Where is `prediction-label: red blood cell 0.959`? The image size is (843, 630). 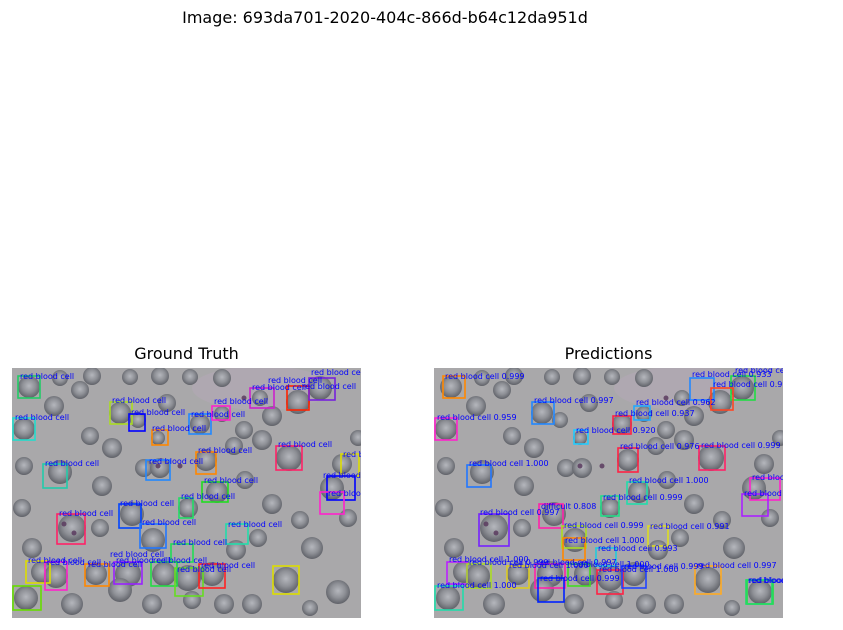
prediction-label: red blood cell 0.959 is located at coordinates (477, 417).